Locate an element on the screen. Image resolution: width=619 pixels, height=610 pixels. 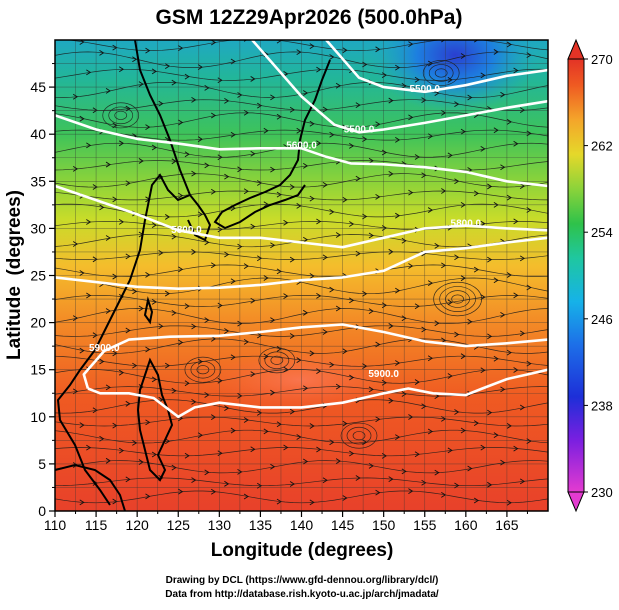
x-tick-label: 115 is located at coordinates (96, 525).